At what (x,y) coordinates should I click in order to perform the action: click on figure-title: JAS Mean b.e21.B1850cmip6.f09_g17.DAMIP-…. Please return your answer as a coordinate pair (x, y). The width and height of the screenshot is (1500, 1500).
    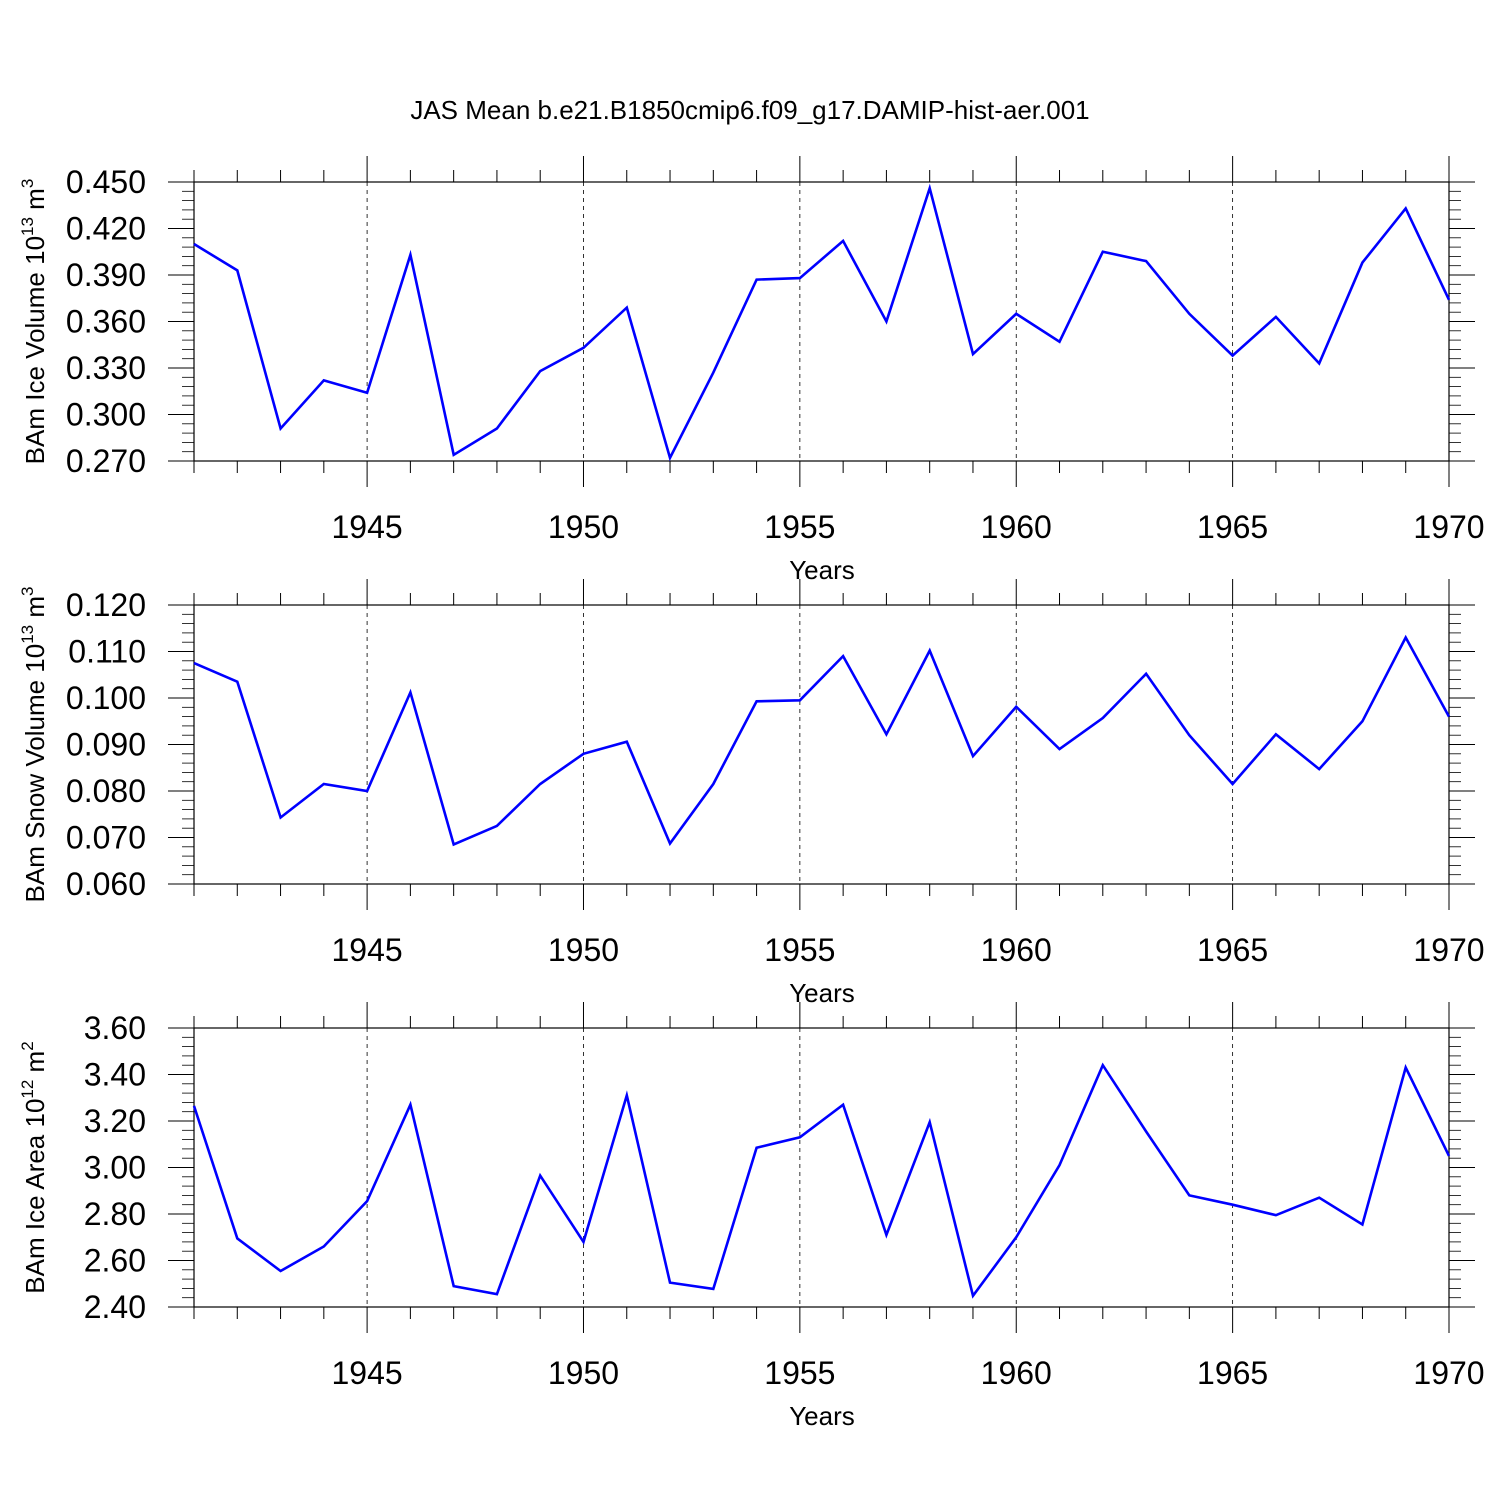
    Looking at the image, I should click on (749, 110).